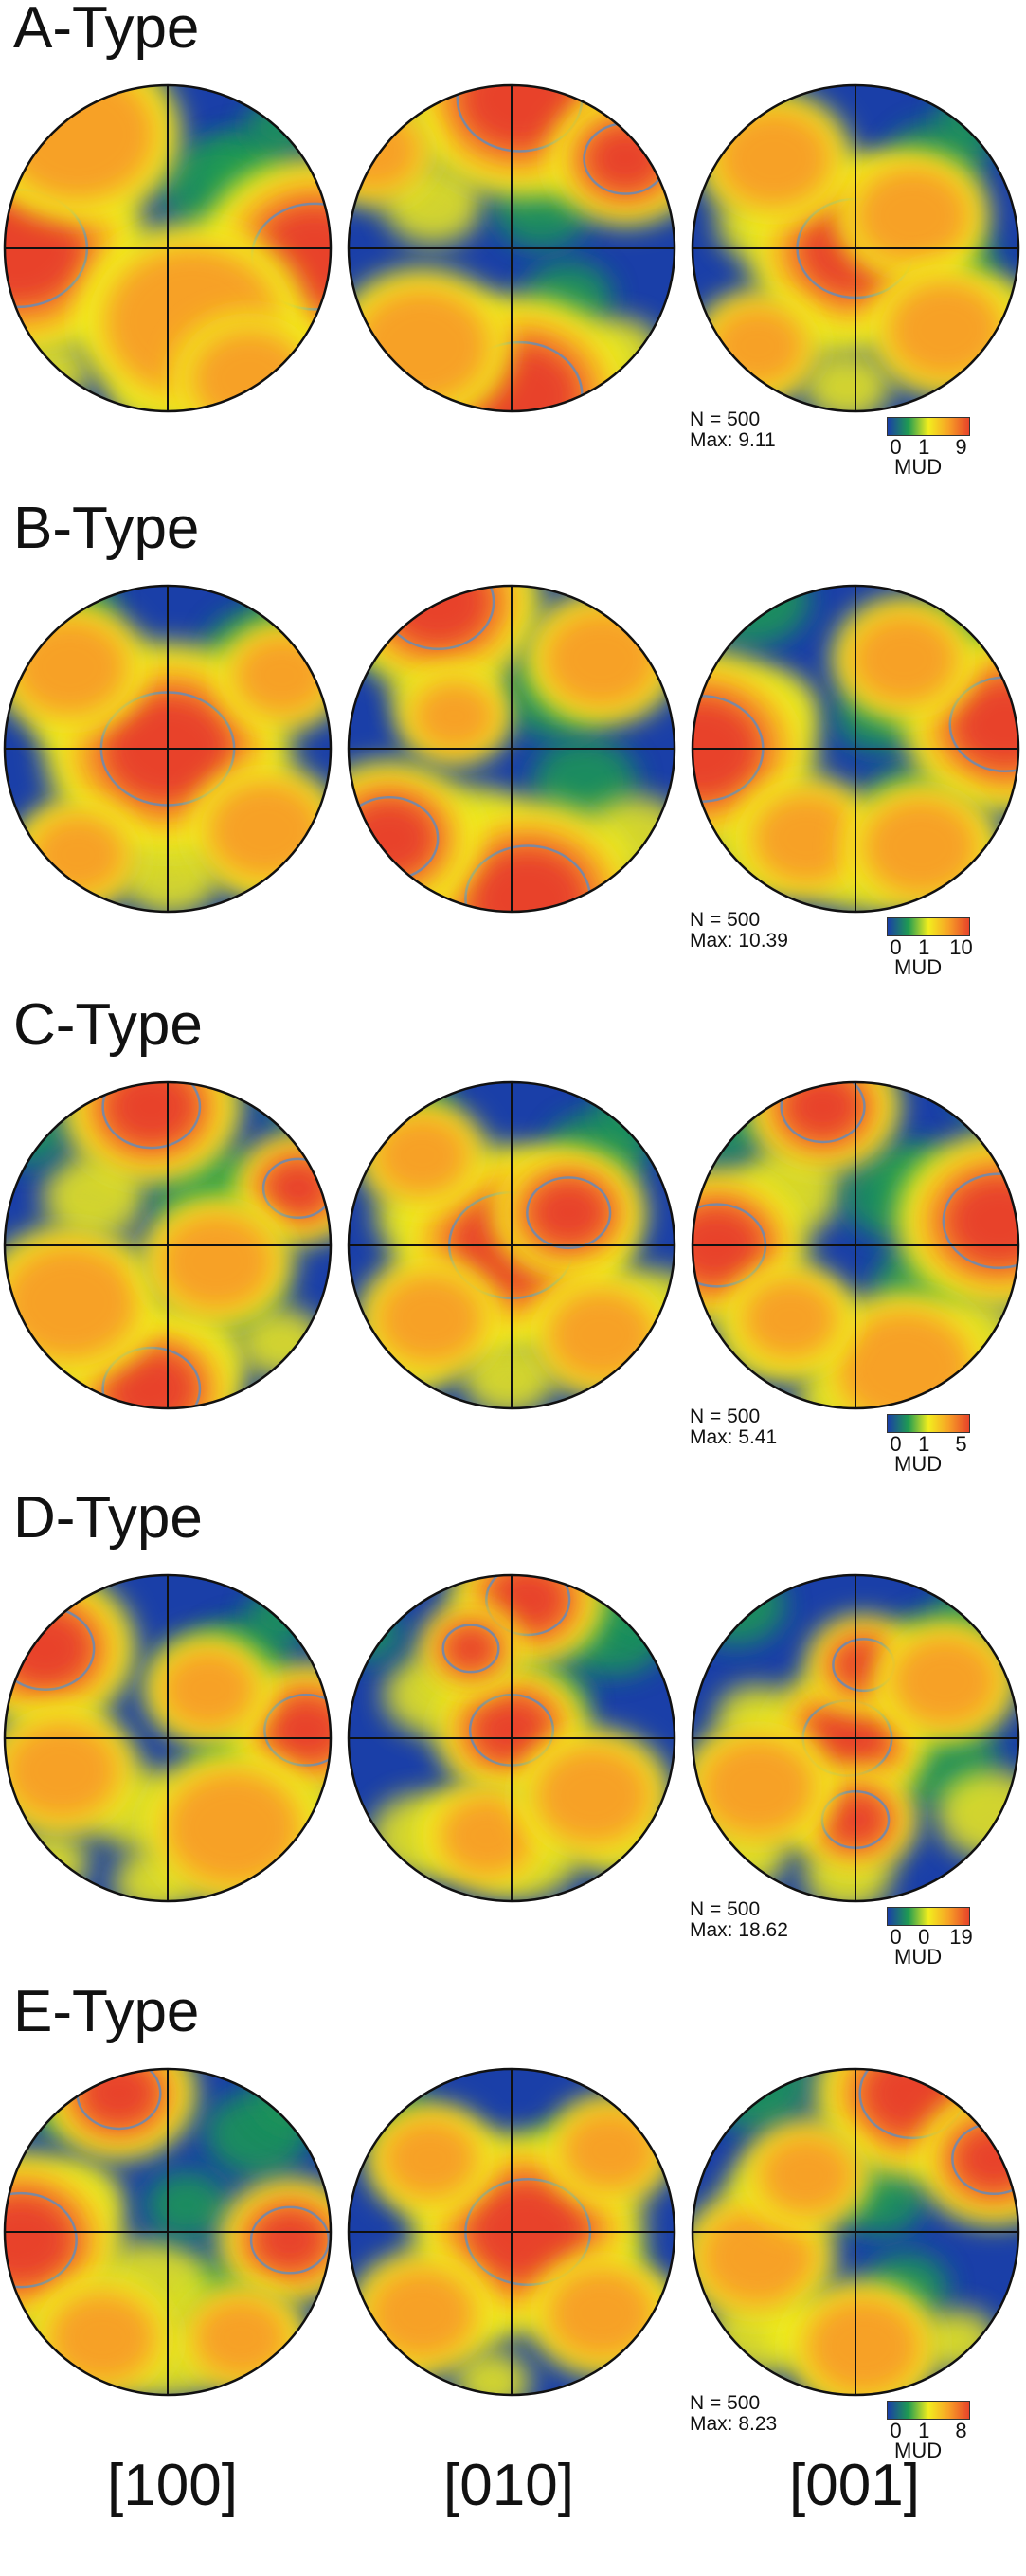 The height and width of the screenshot is (2576, 1026). I want to click on stats-block: N = 500 Max: 5.41, so click(733, 1427).